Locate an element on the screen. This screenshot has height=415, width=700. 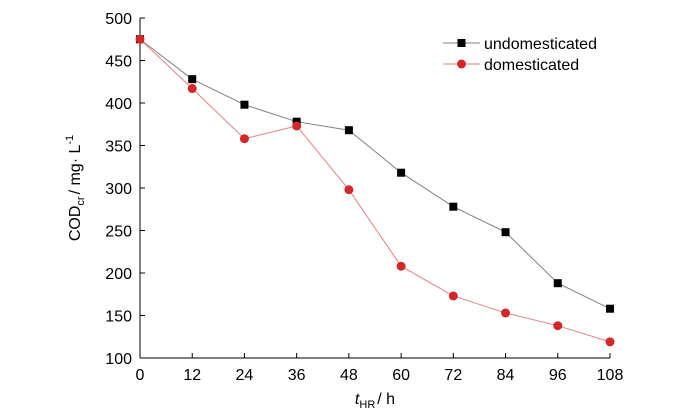
y-tick-label: 250 is located at coordinates (118, 232).